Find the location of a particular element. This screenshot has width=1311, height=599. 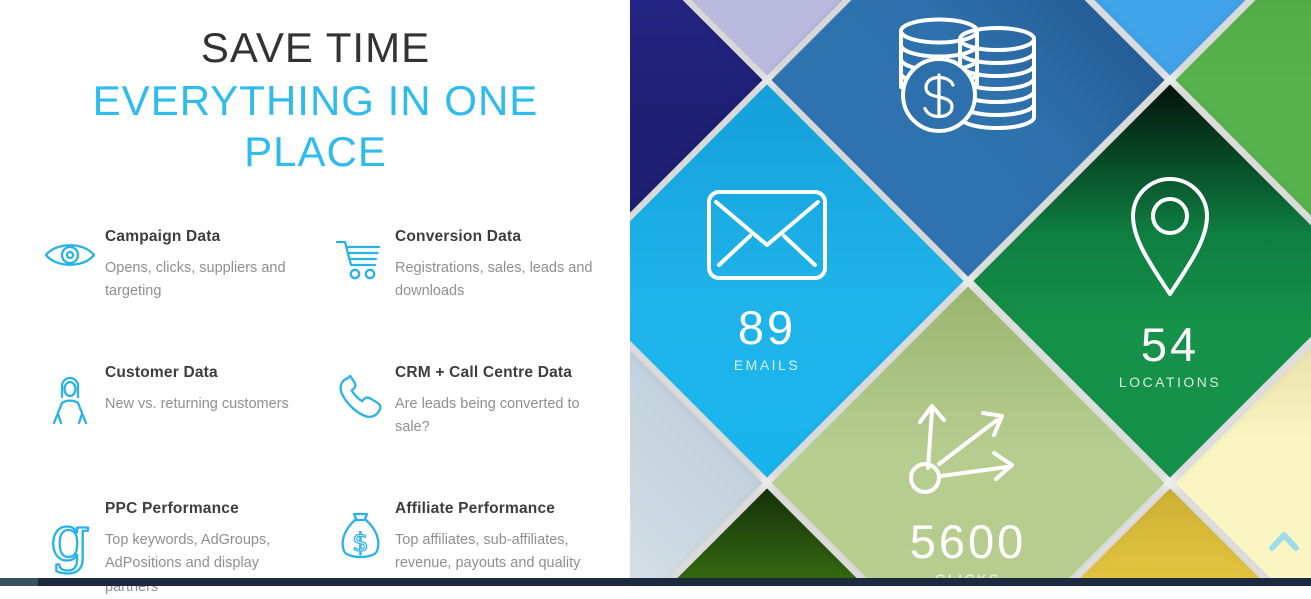

page-title: SAVE TIME is located at coordinates (315, 47).